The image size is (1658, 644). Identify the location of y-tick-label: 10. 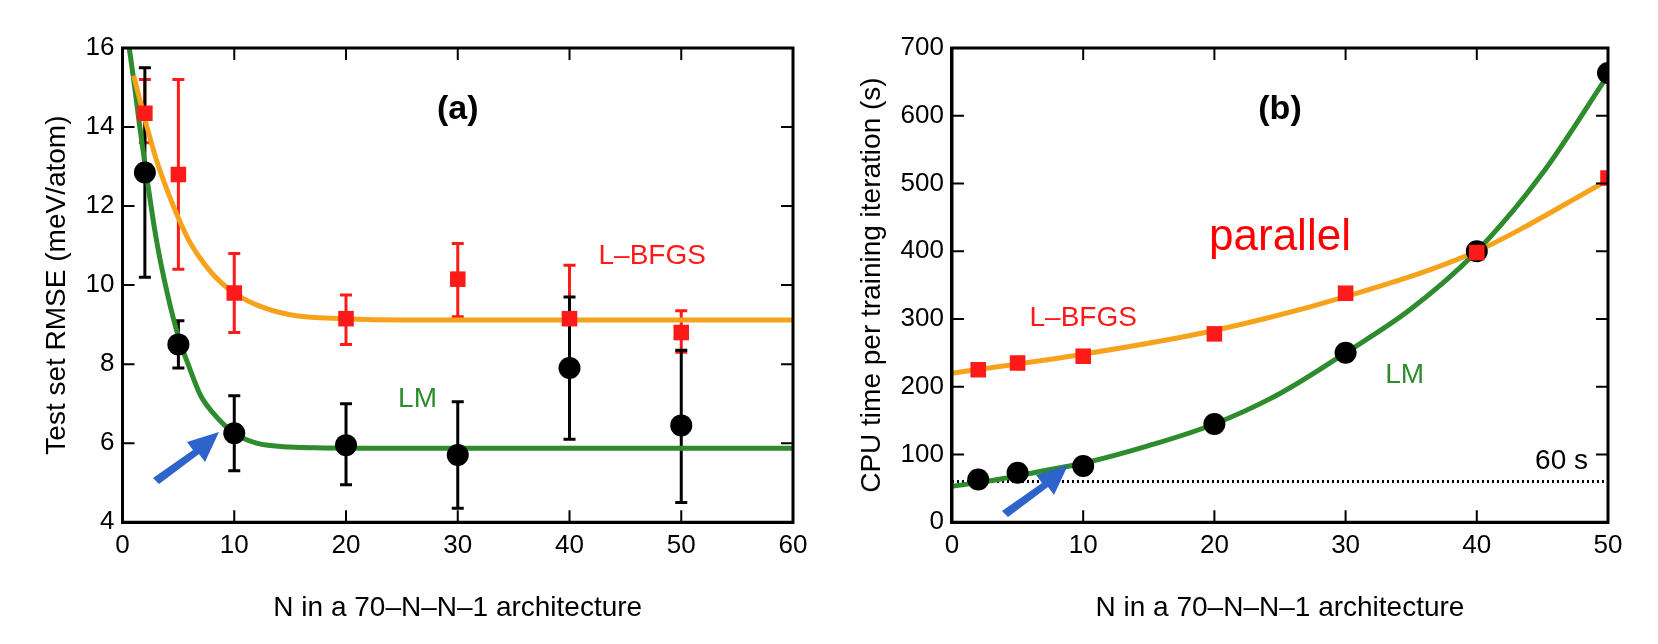
(100, 283).